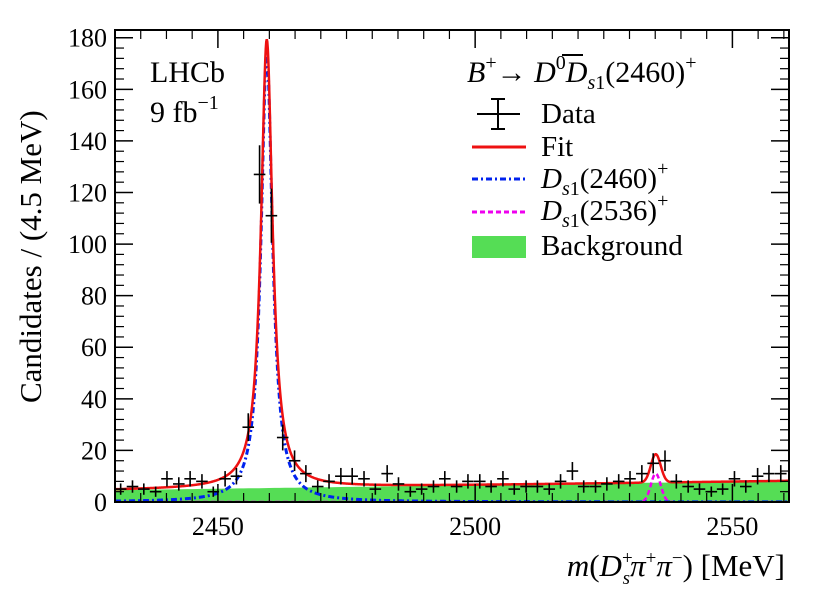 The image size is (830, 595). I want to click on legend-label-fit: Fit, so click(557, 147).